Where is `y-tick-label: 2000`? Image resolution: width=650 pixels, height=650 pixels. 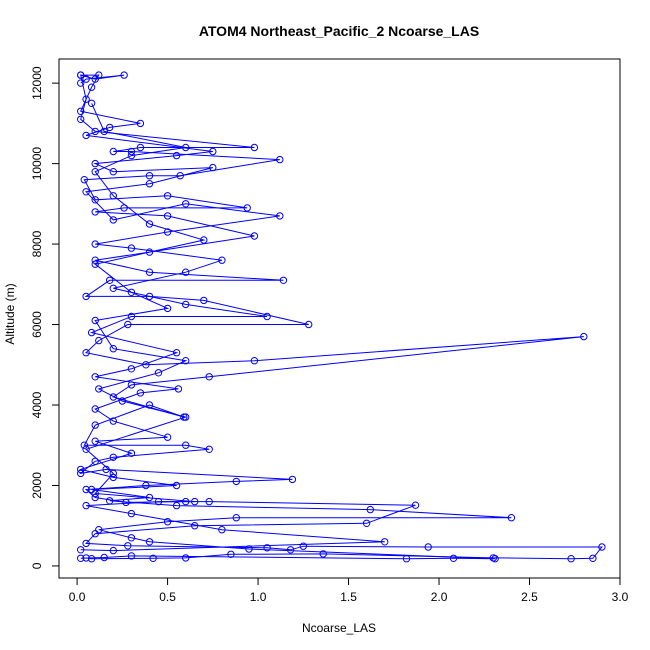
y-tick-label: 2000 is located at coordinates (37, 485).